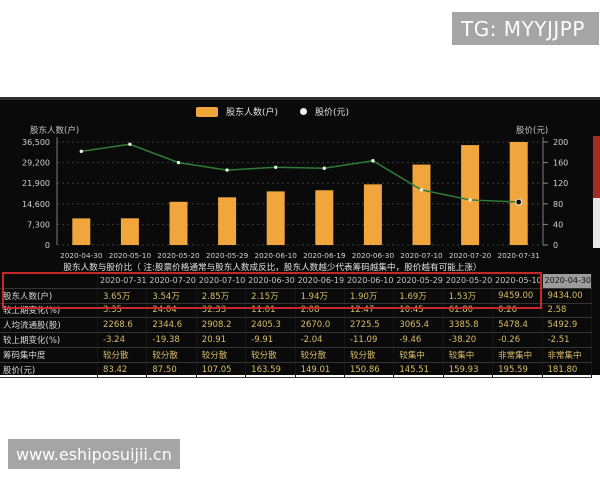 The image size is (600, 480). Describe the element at coordinates (369, 281) in the screenshot. I see `table-header-cell: 2020-06-10` at that location.